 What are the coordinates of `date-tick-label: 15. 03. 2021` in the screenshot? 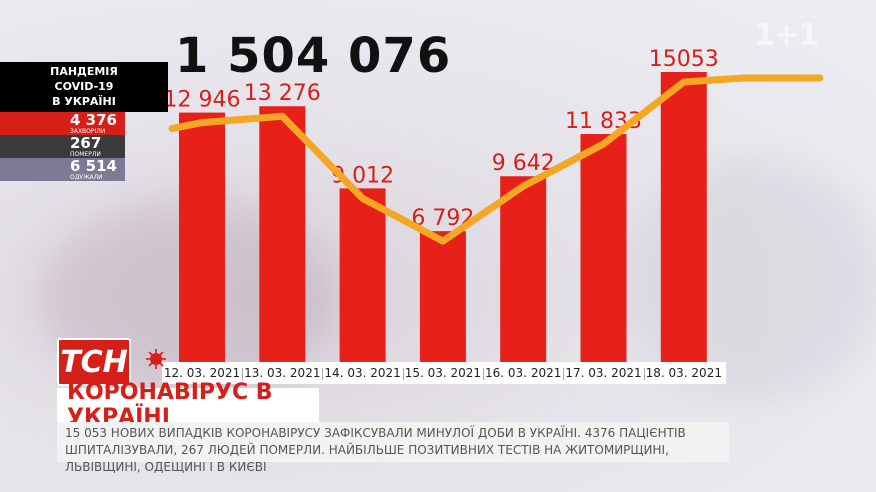 It's located at (443, 373).